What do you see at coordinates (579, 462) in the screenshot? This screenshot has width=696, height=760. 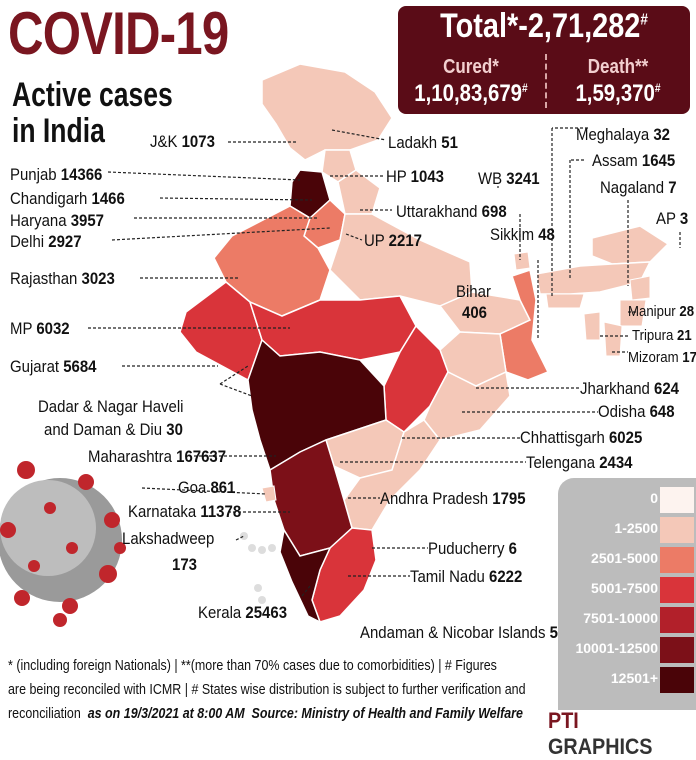 I see `state-label-telengana: Telengana 2434` at bounding box center [579, 462].